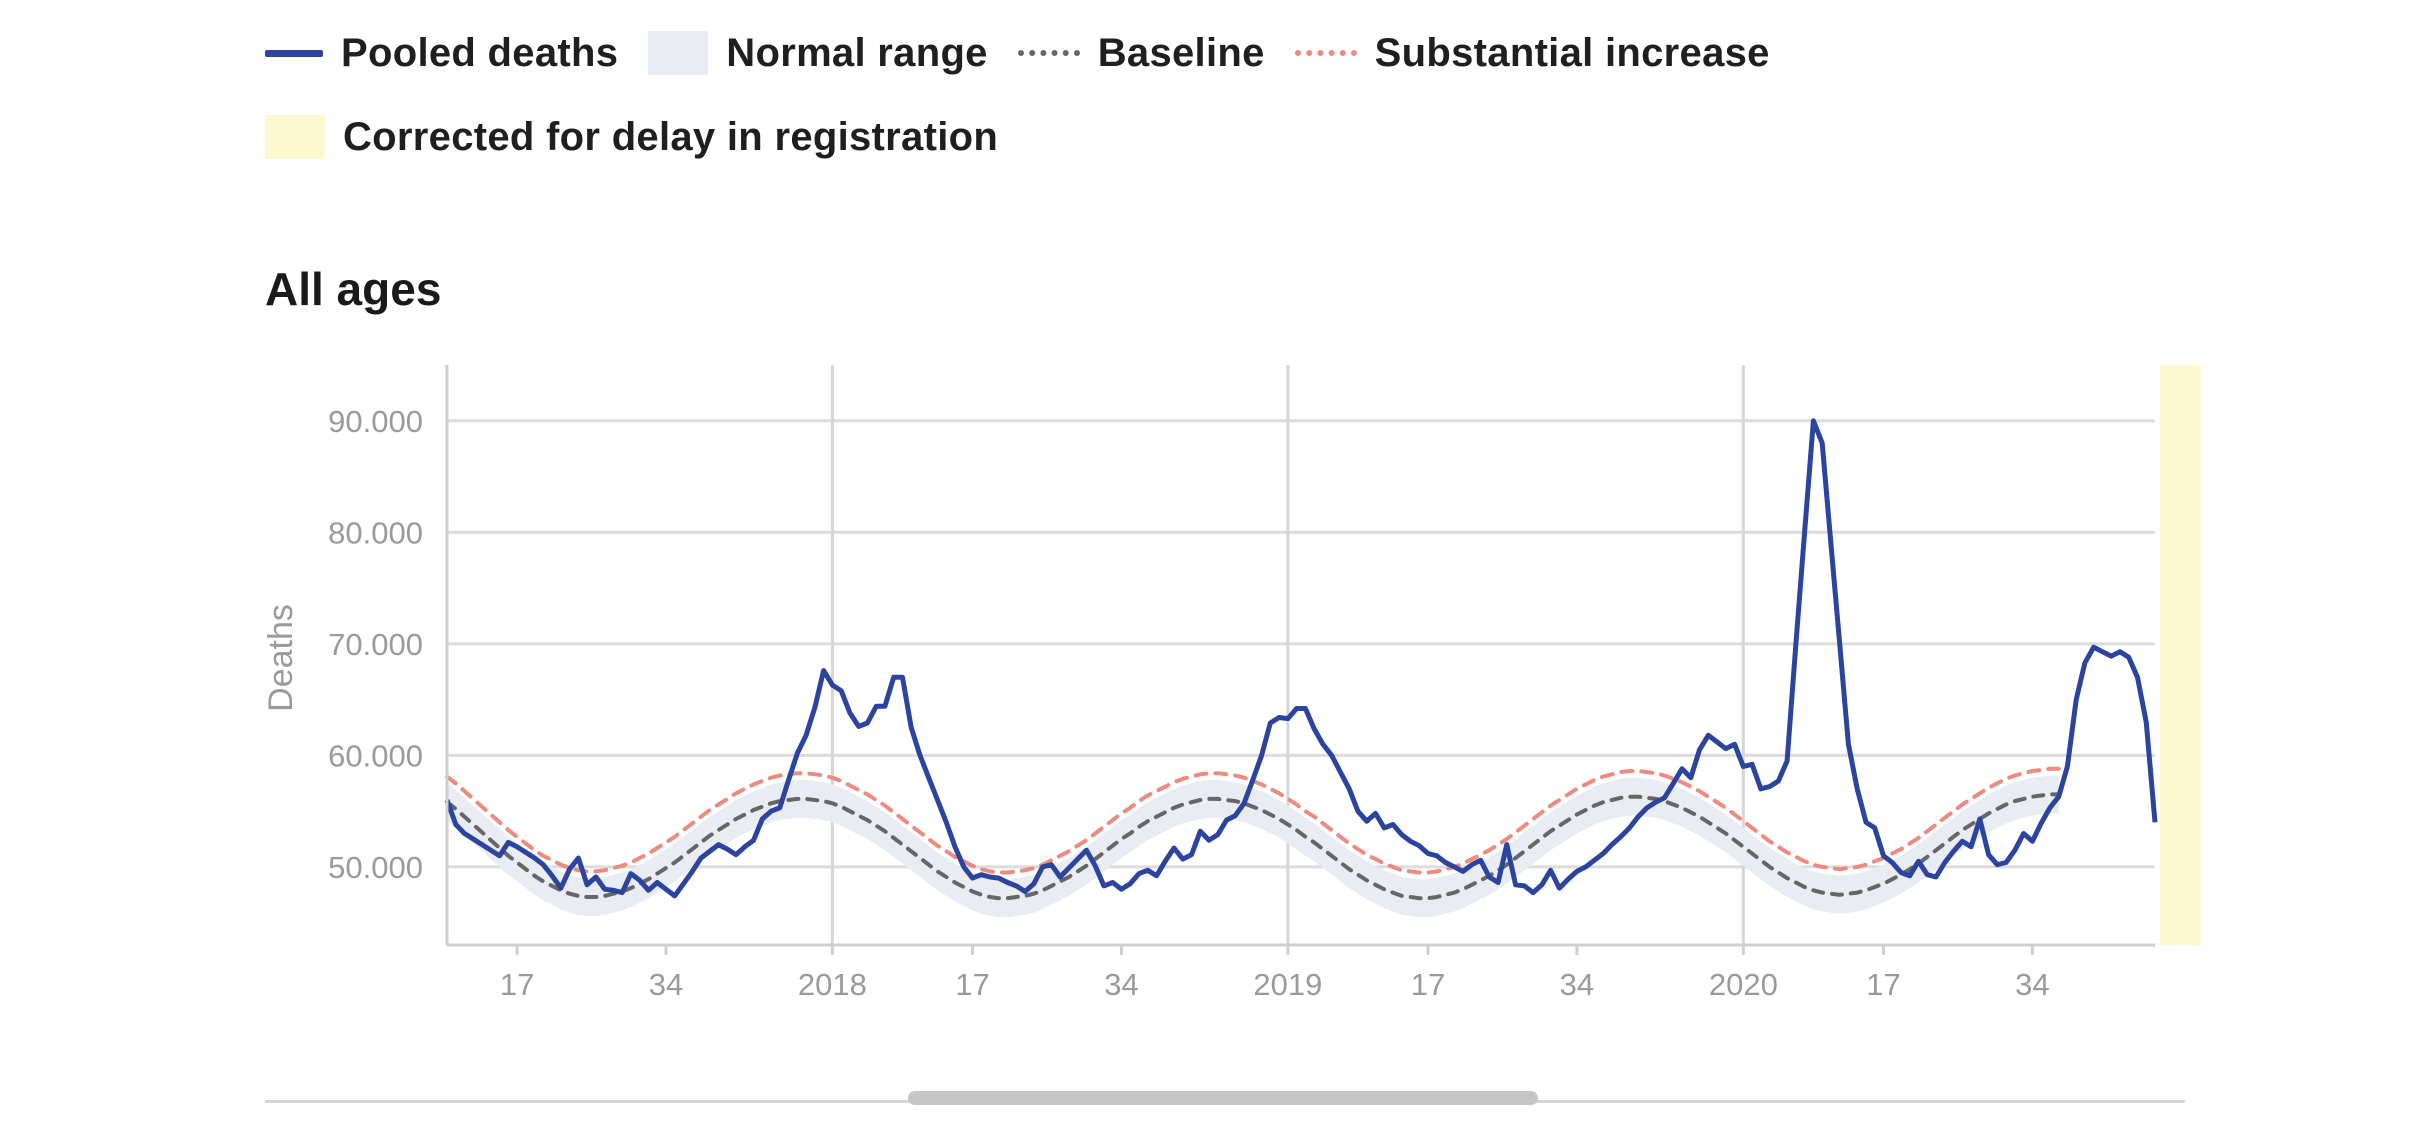 The height and width of the screenshot is (1125, 2436). What do you see at coordinates (353, 289) in the screenshot?
I see `chart-title: All ages` at bounding box center [353, 289].